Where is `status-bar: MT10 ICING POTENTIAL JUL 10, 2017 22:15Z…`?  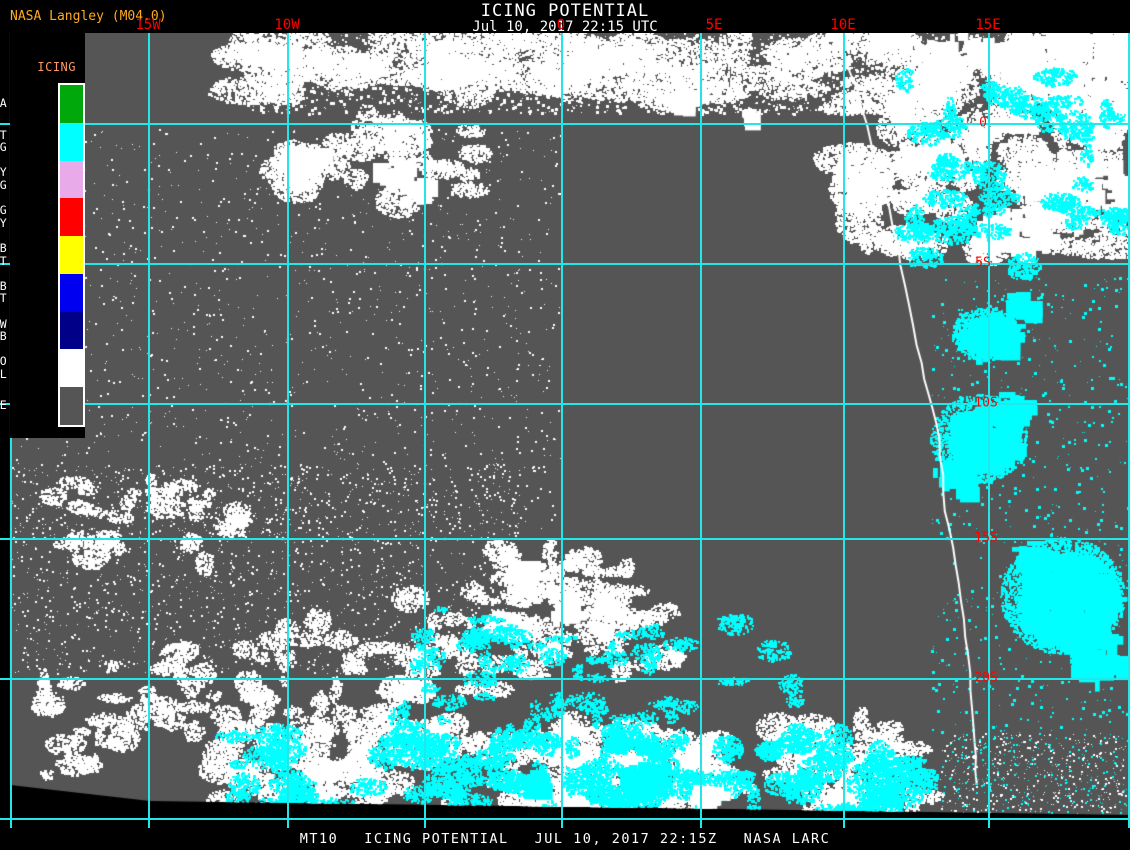 status-bar: MT10 ICING POTENTIAL JUL 10, 2017 22:15Z… is located at coordinates (565, 839).